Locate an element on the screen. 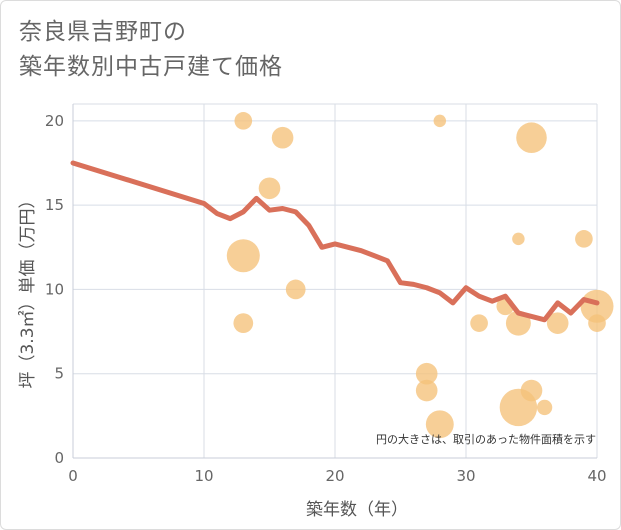 This screenshot has width=621, height=530. y-tick-labels: 0 5 10 15 20 is located at coordinates (54, 289).